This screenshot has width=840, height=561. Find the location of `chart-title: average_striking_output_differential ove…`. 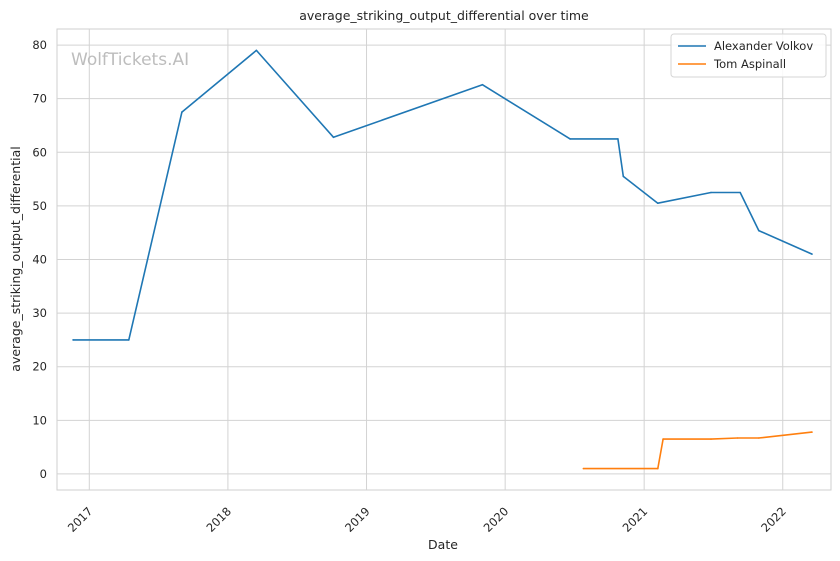

chart-title: average_striking_output_differential ove… is located at coordinates (444, 15).